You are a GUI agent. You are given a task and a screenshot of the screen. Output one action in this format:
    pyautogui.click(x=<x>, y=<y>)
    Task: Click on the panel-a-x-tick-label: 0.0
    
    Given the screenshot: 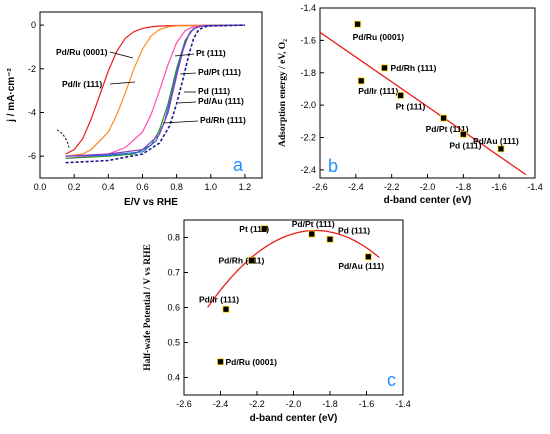 What is the action you would take?
    pyautogui.click(x=40, y=187)
    